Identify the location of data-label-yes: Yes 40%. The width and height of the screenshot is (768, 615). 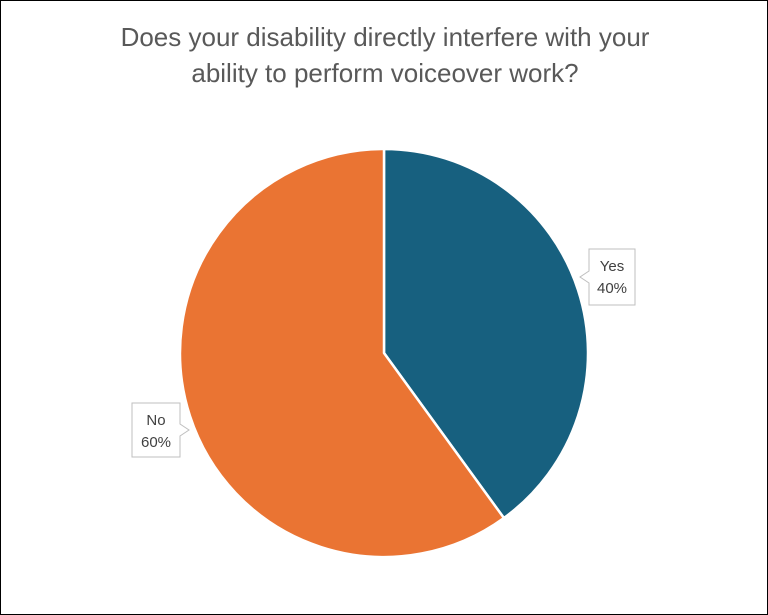
(607, 277).